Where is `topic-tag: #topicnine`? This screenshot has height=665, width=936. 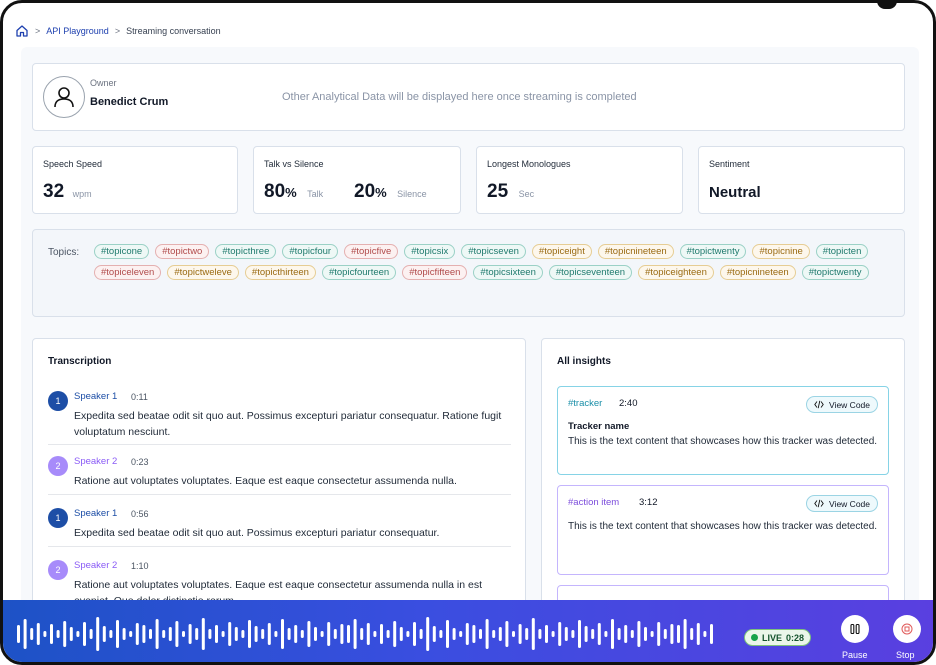
topic-tag: #topicnine is located at coordinates (781, 251).